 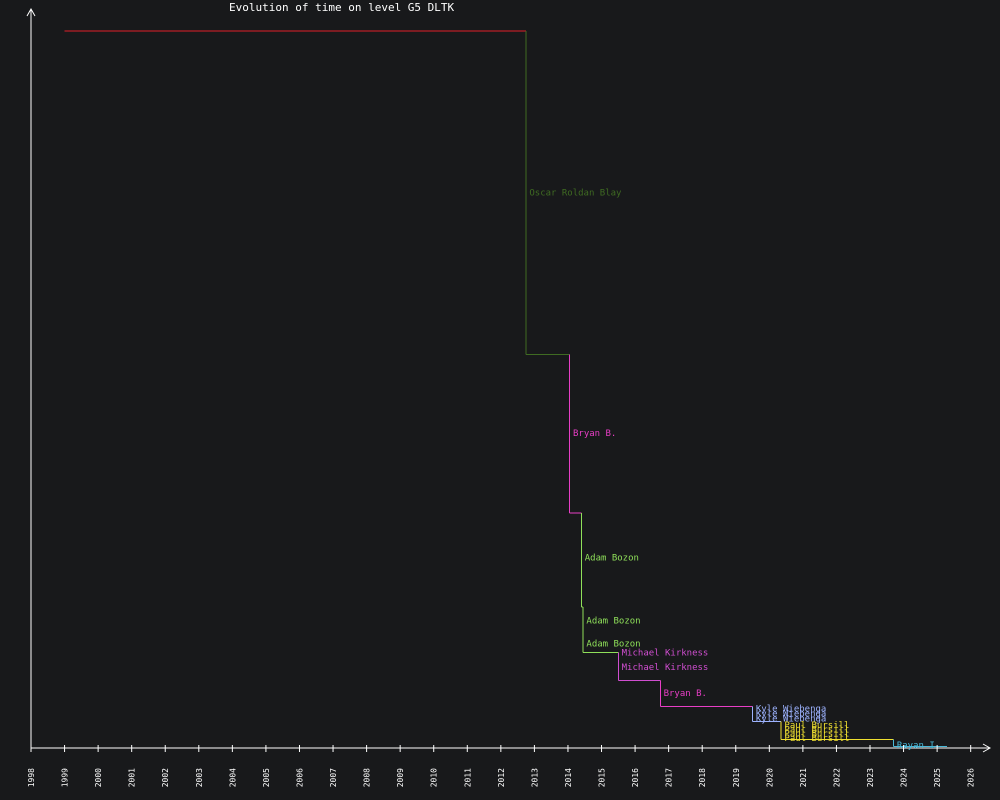 What do you see at coordinates (803, 777) in the screenshot?
I see `x-tick-label: 2021` at bounding box center [803, 777].